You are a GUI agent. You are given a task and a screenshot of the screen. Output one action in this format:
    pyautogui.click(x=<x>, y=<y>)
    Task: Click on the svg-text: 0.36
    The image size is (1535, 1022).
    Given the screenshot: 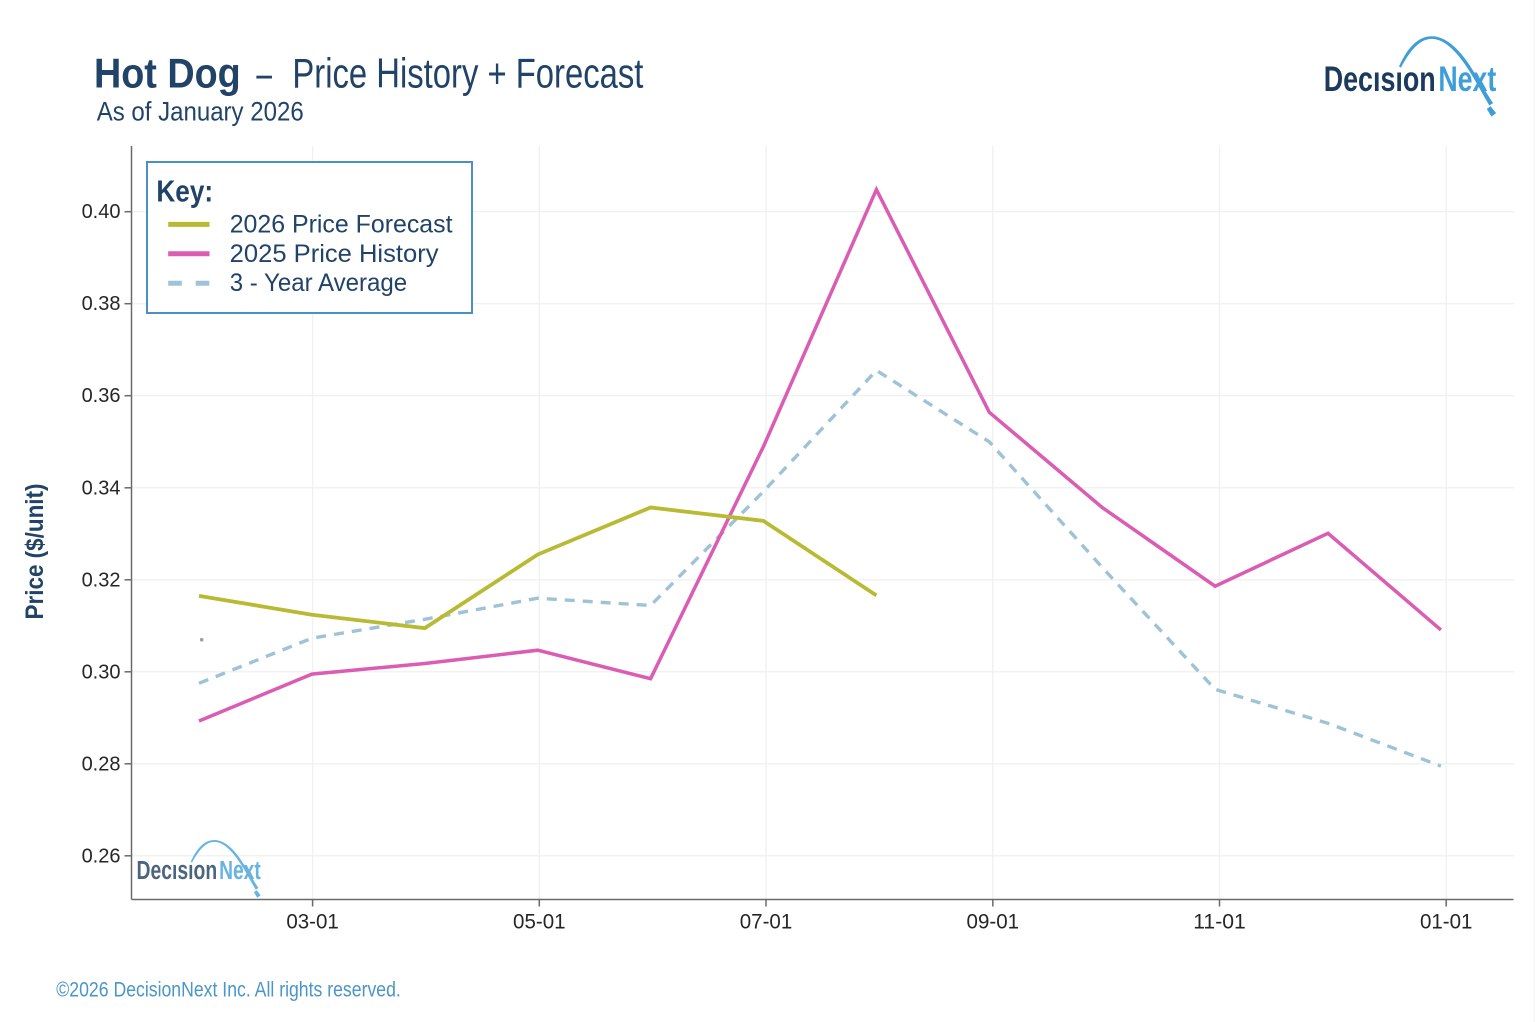 What is the action you would take?
    pyautogui.click(x=101, y=396)
    